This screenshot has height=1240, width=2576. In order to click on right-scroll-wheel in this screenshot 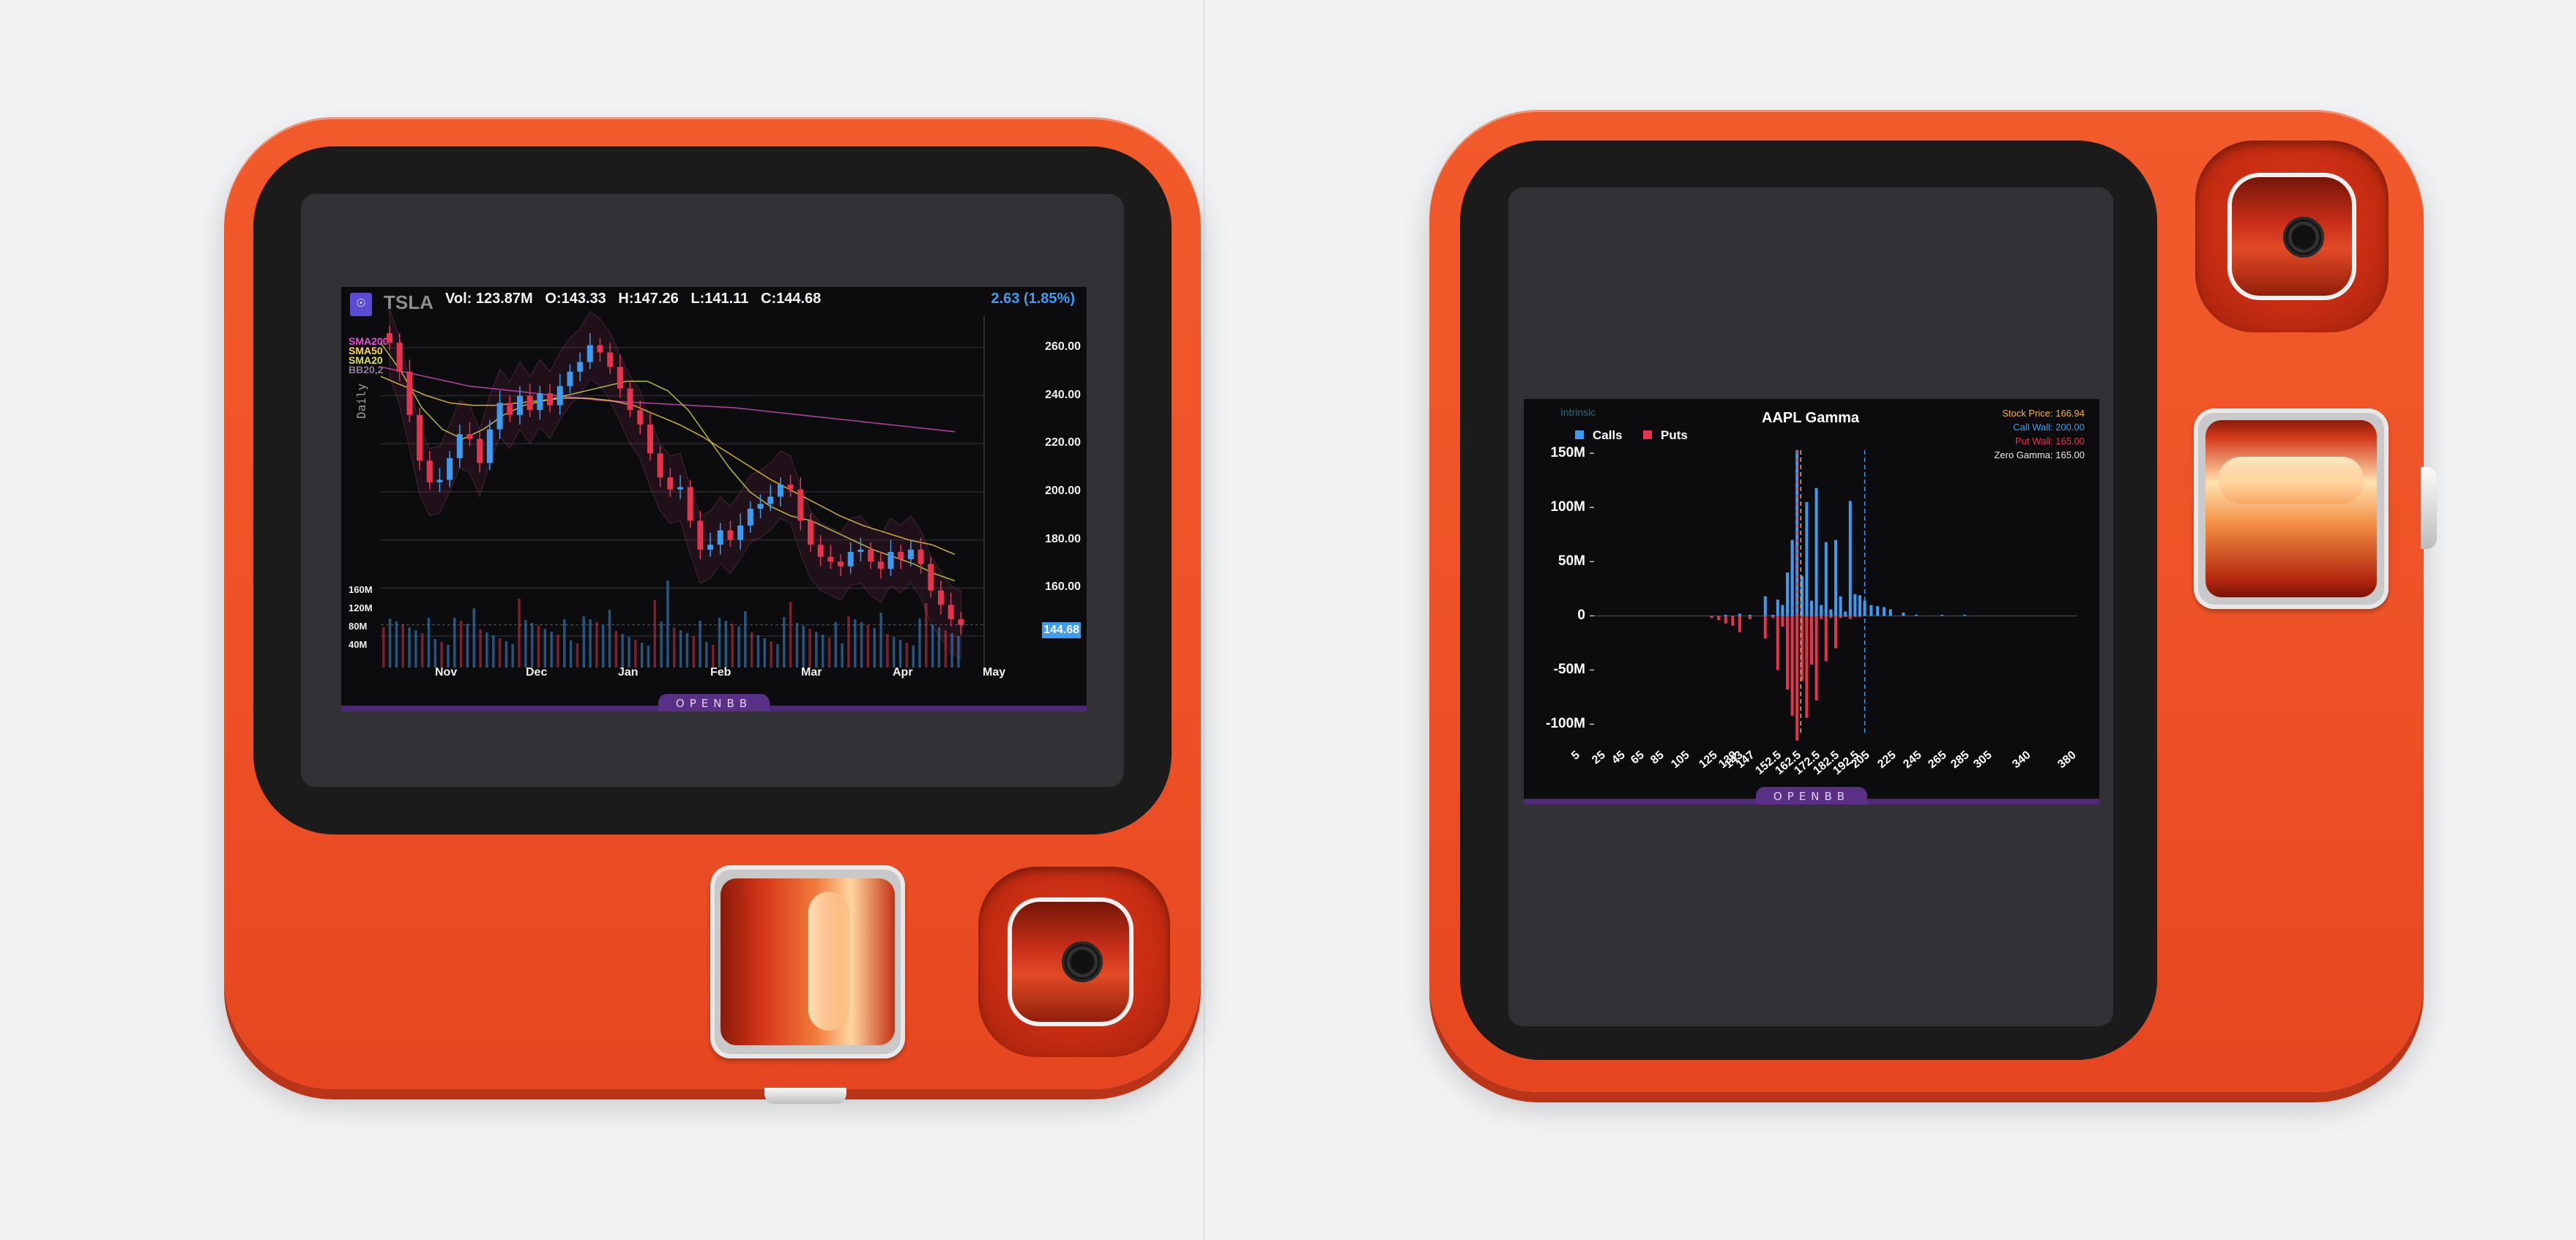, I will do `click(2291, 509)`.